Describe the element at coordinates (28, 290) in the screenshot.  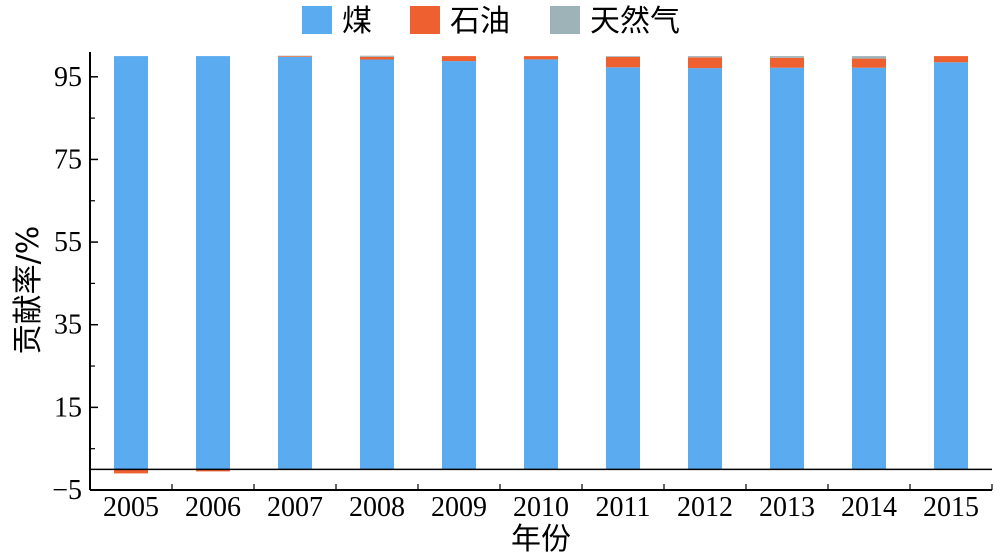
I see `y-axis-title: 贡献率/%` at that location.